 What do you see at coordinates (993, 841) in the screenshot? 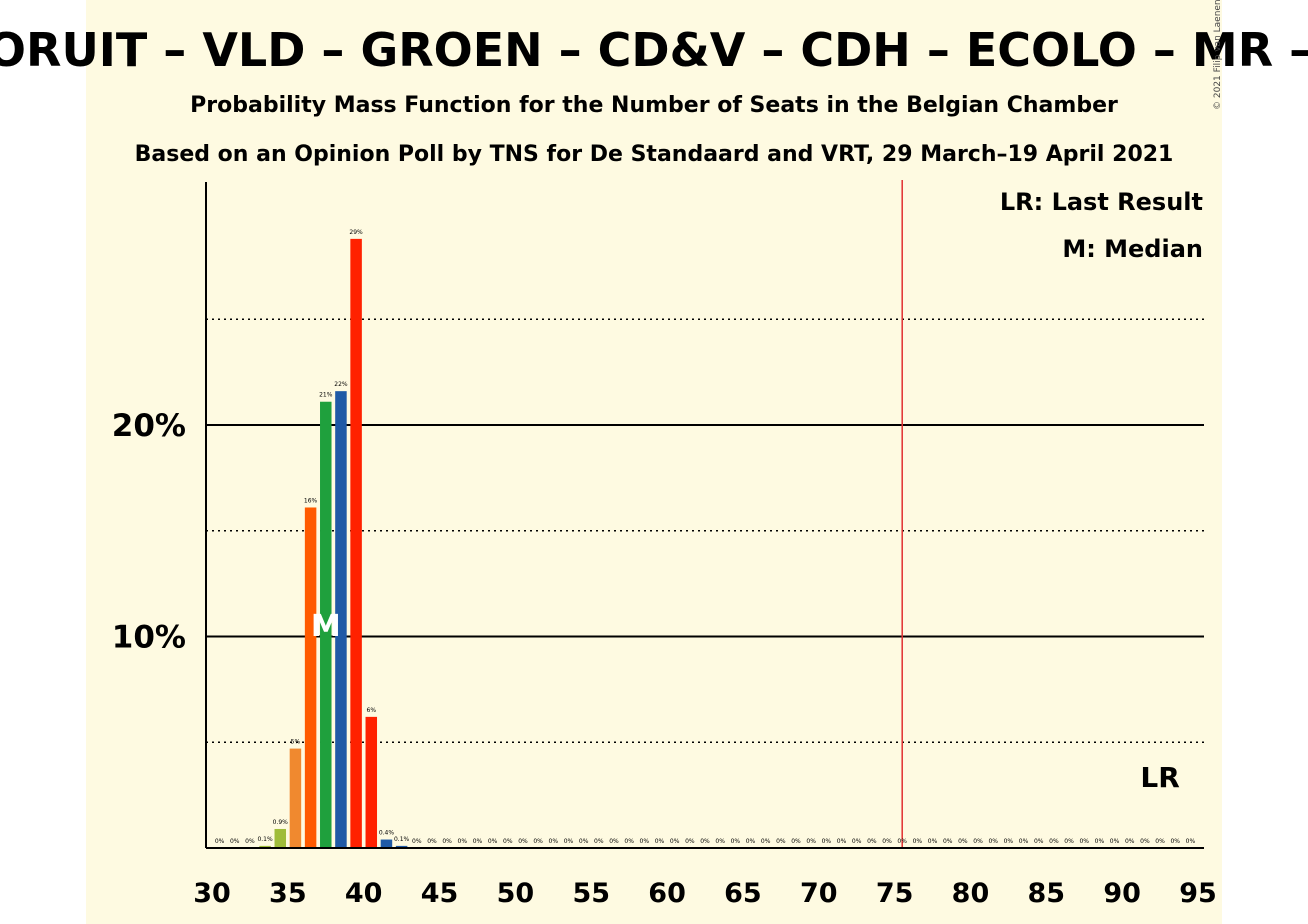
I see `data-label-82: 0%` at bounding box center [993, 841].